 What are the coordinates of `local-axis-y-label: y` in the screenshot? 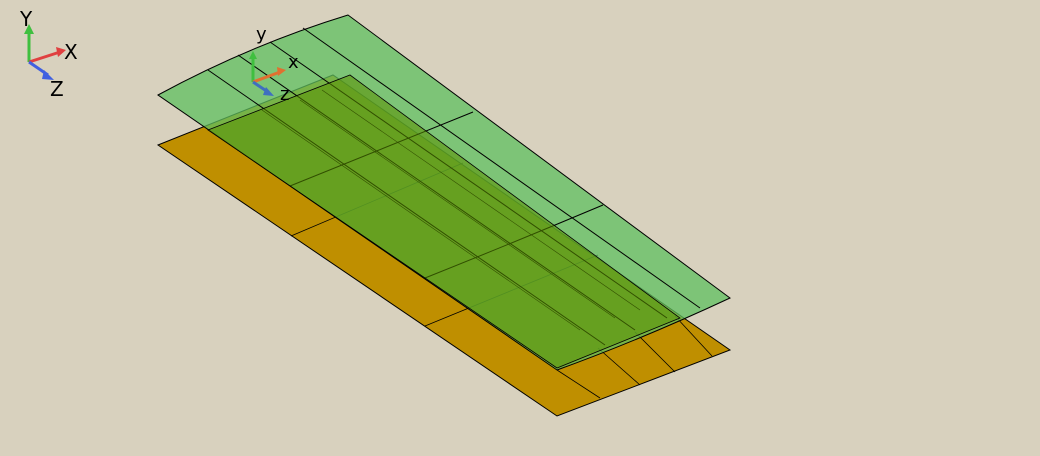 It's located at (261, 34).